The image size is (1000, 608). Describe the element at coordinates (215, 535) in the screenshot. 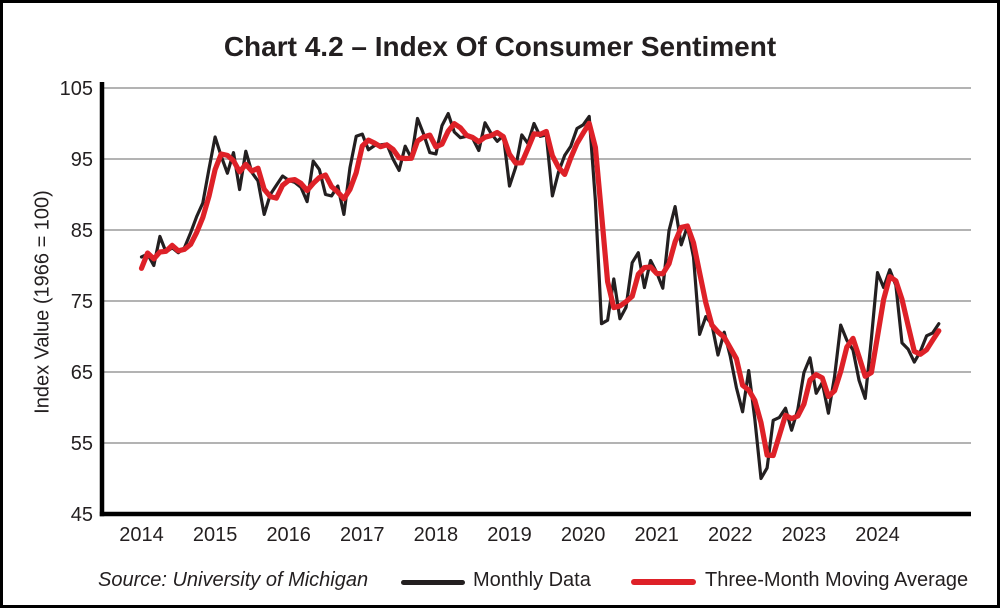

I see `x-tick-label: 2015` at that location.